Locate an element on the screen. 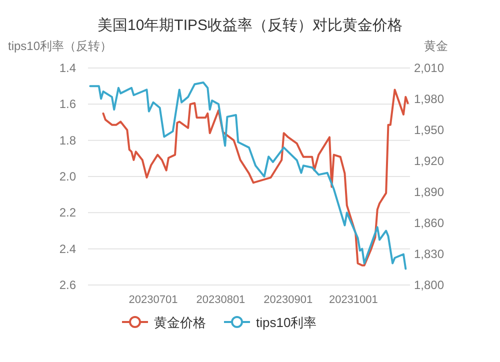 The image size is (500, 362). y2tick: 1,920 is located at coordinates (429, 161).